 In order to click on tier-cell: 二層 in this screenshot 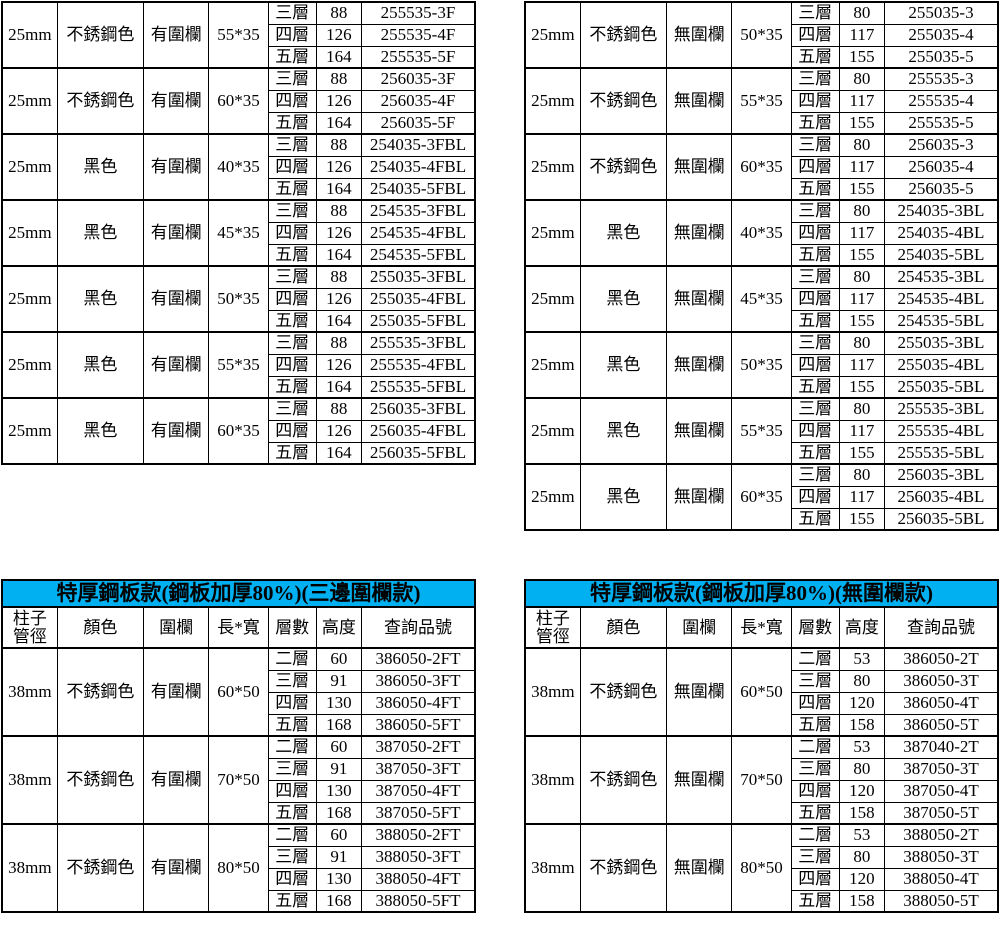, I will do `click(815, 835)`.